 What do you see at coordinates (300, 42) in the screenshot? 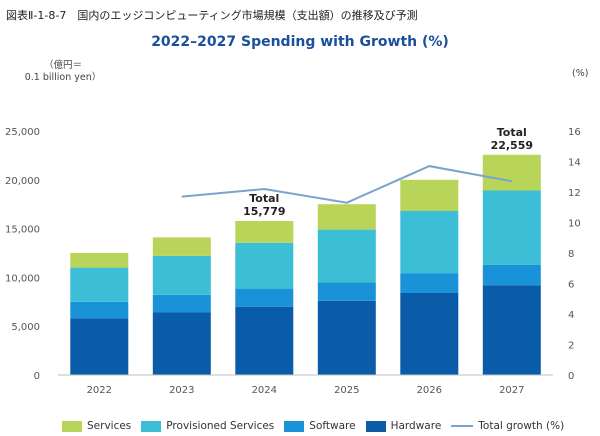
I see `chart-title: 2022–2027 Spending with Growth (%)` at bounding box center [300, 42].